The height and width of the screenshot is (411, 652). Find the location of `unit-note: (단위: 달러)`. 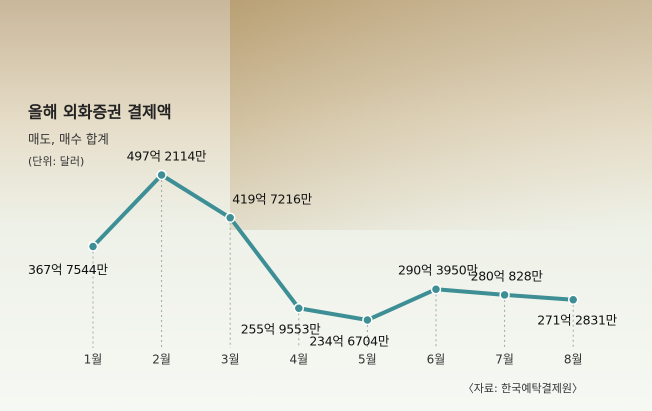

unit-note: (단위: 달러) is located at coordinates (56, 161).